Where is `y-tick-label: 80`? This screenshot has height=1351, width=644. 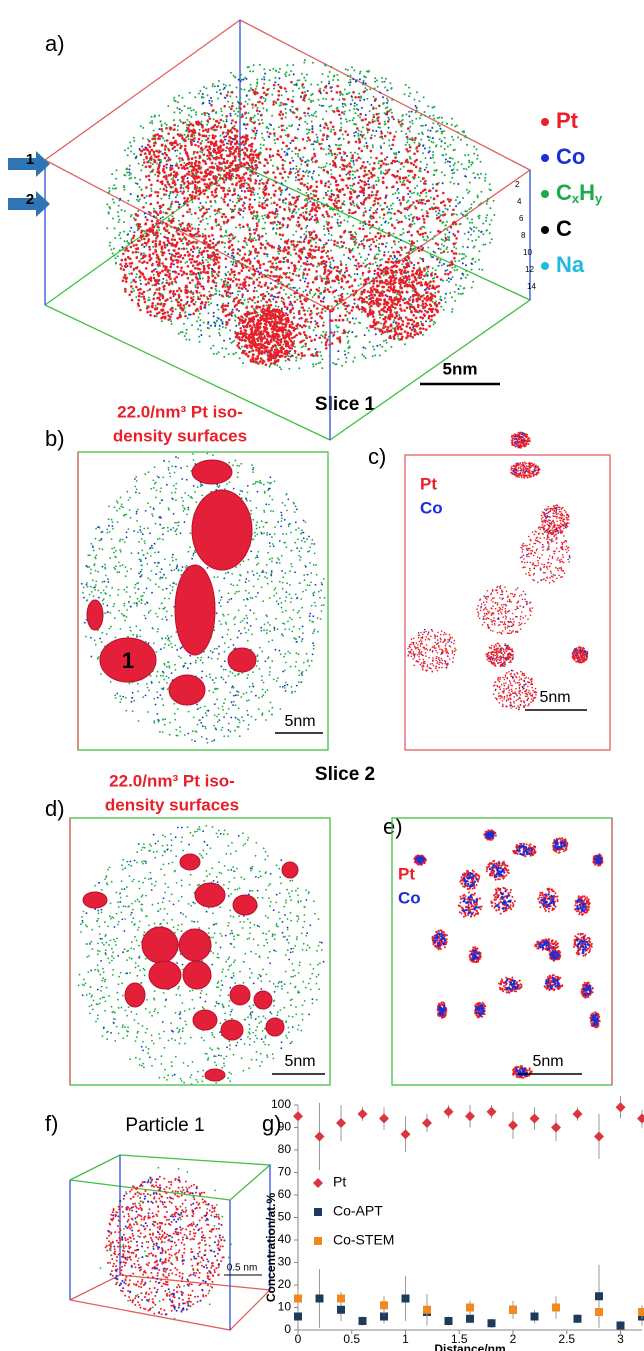
y-tick-label: 80 is located at coordinates (285, 1149).